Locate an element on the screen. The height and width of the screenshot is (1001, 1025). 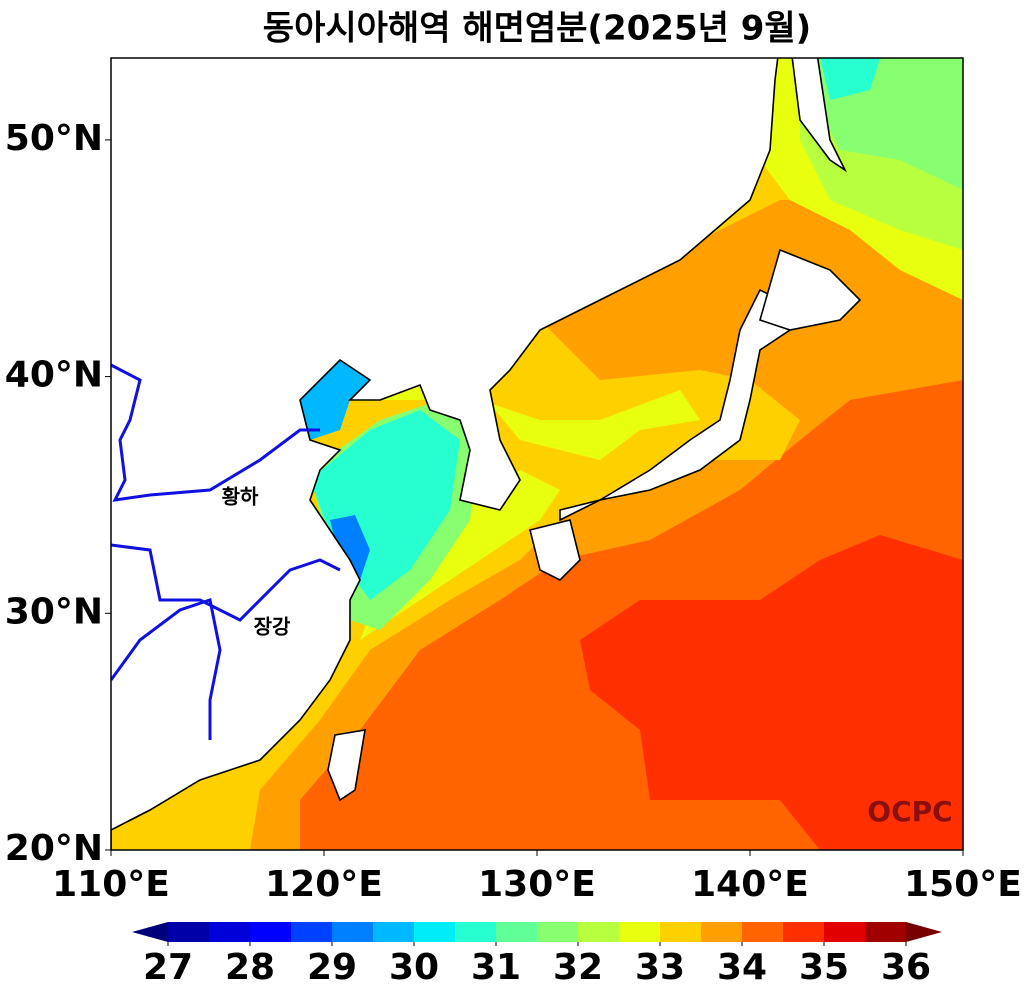
colorbar-tick-label: 32 is located at coordinates (578, 967).